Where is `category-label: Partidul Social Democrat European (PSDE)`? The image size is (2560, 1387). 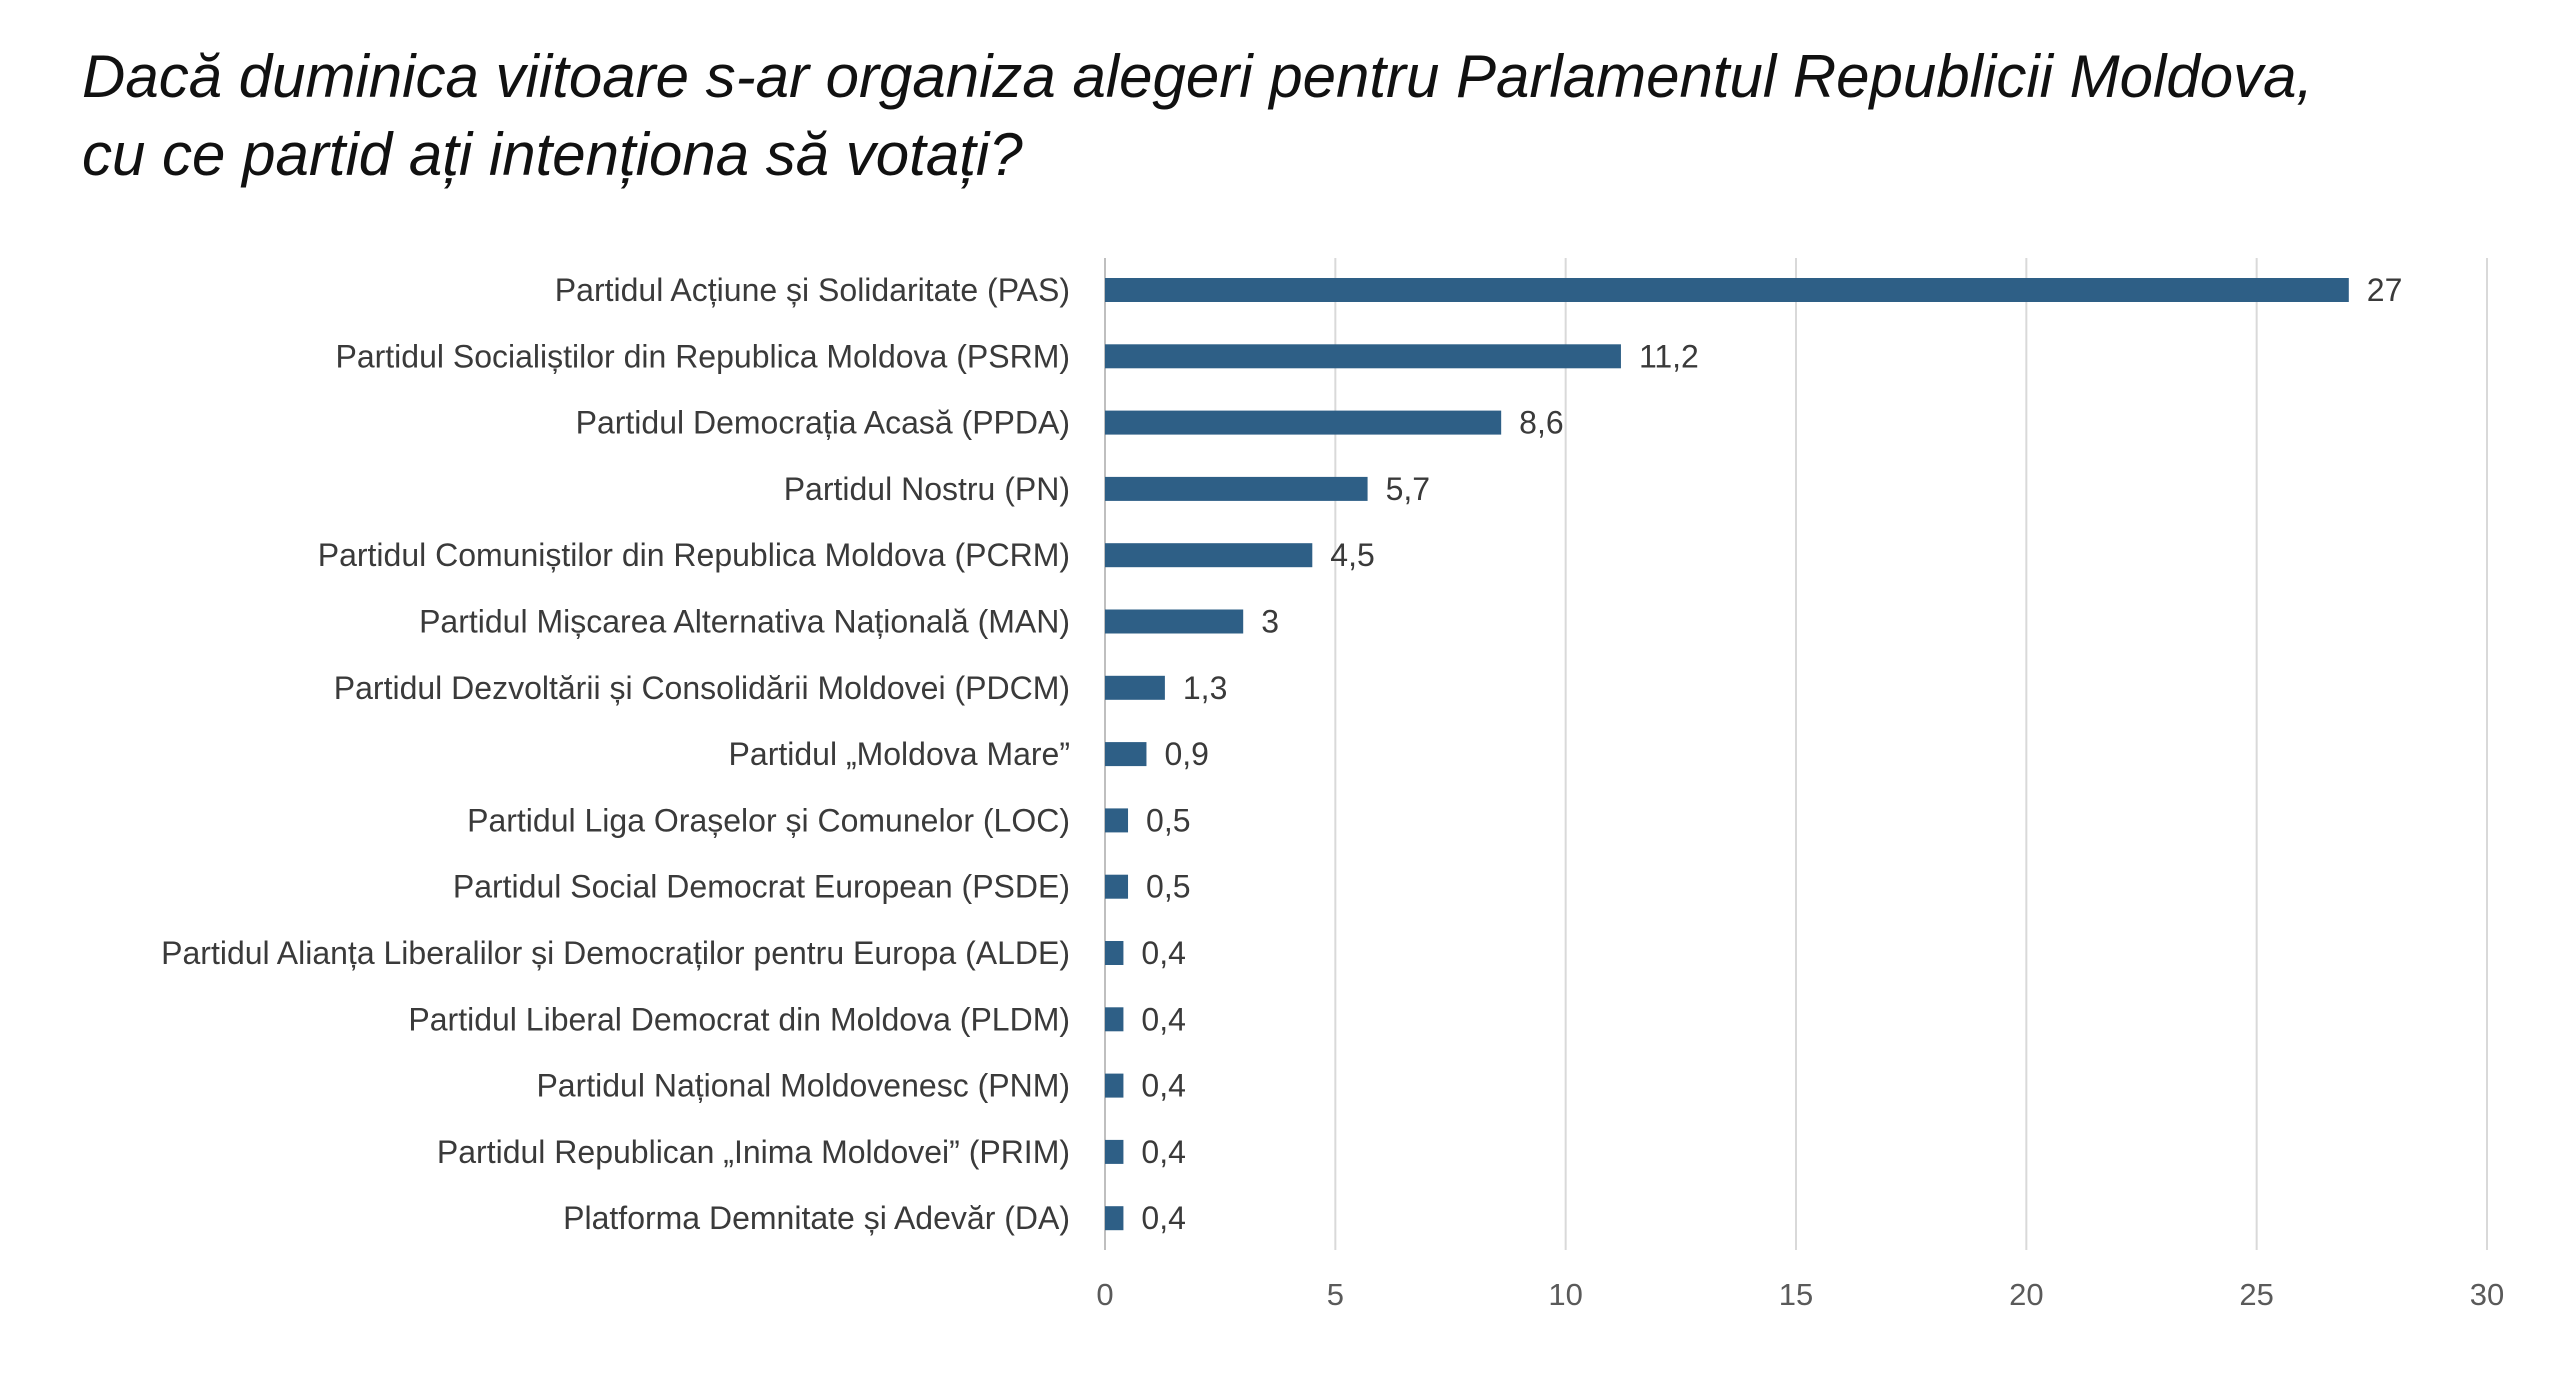 category-label: Partidul Social Democrat European (PSDE) is located at coordinates (761, 887).